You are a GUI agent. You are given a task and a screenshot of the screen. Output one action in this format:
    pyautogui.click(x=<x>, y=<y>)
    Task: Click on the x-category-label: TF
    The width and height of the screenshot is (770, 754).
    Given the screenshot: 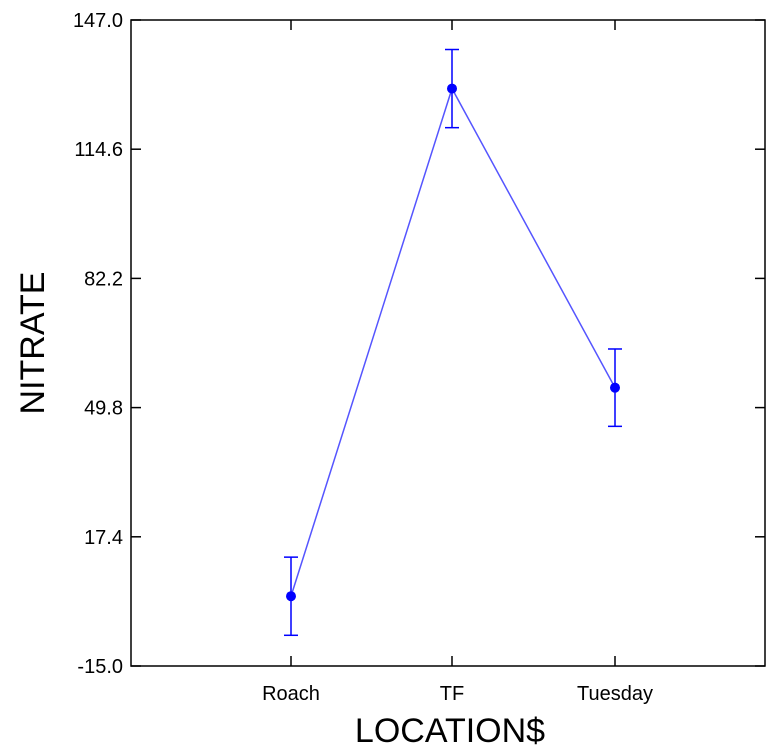 What is the action you would take?
    pyautogui.click(x=452, y=694)
    